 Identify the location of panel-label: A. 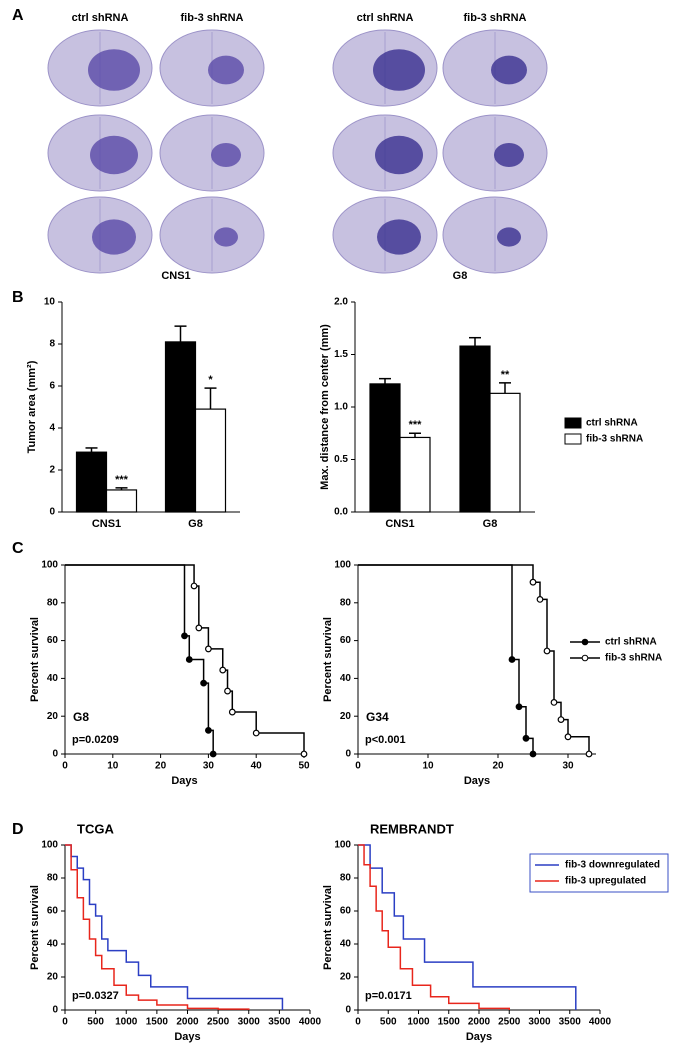
(18, 15).